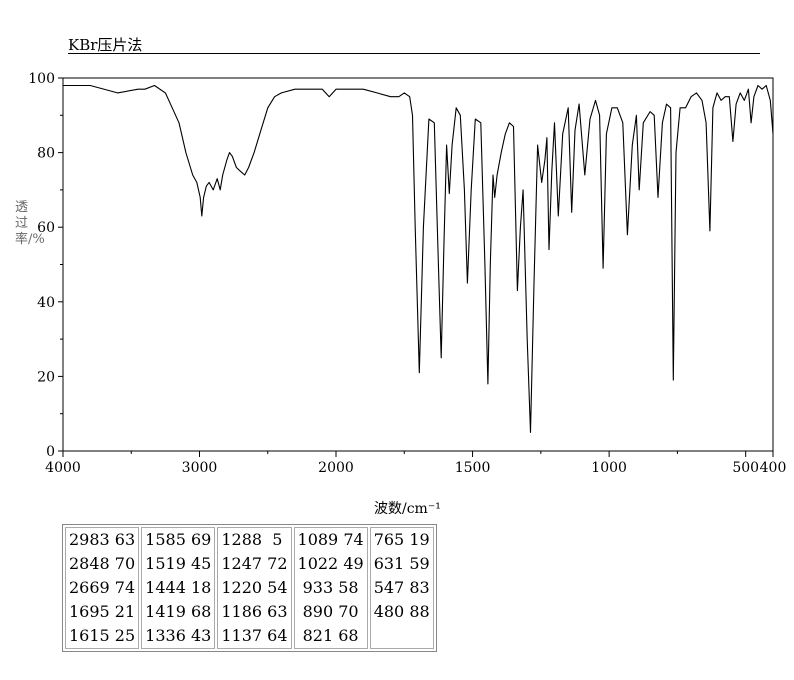  I want to click on peak-entry: 480 88, so click(401, 611).